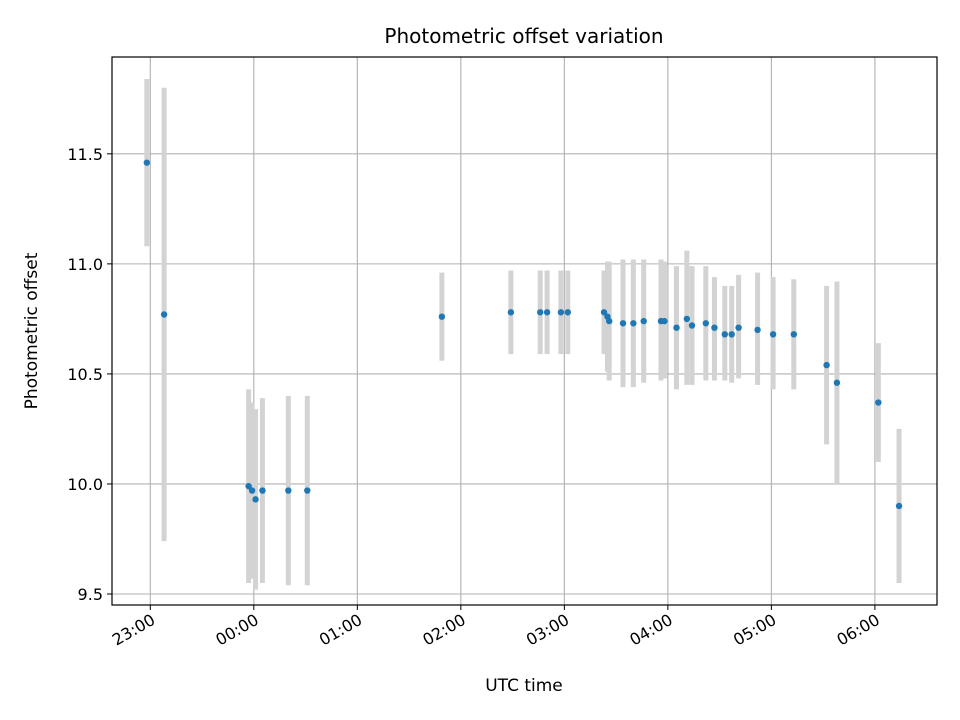 Image resolution: width=960 pixels, height=720 pixels. I want to click on y-tick-label: 11.0, so click(85, 264).